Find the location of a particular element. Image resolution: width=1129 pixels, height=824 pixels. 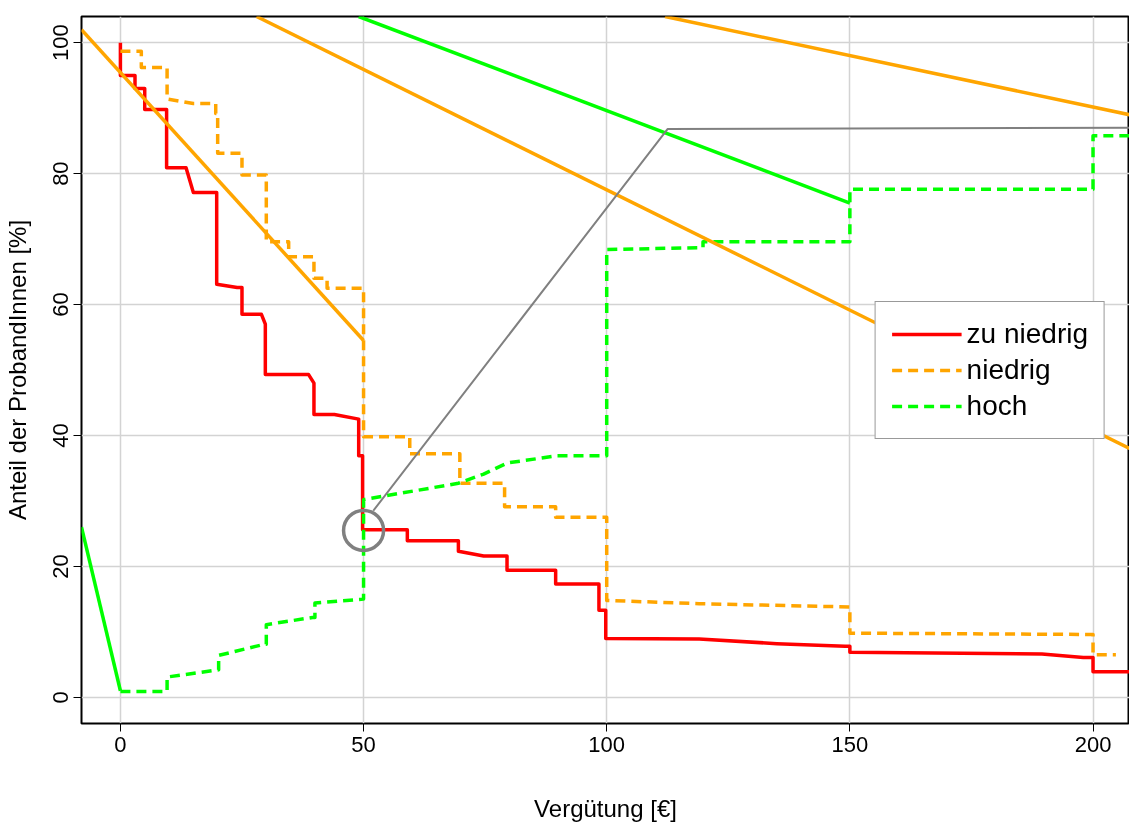

x-tick-label: 200 is located at coordinates (1093, 744).